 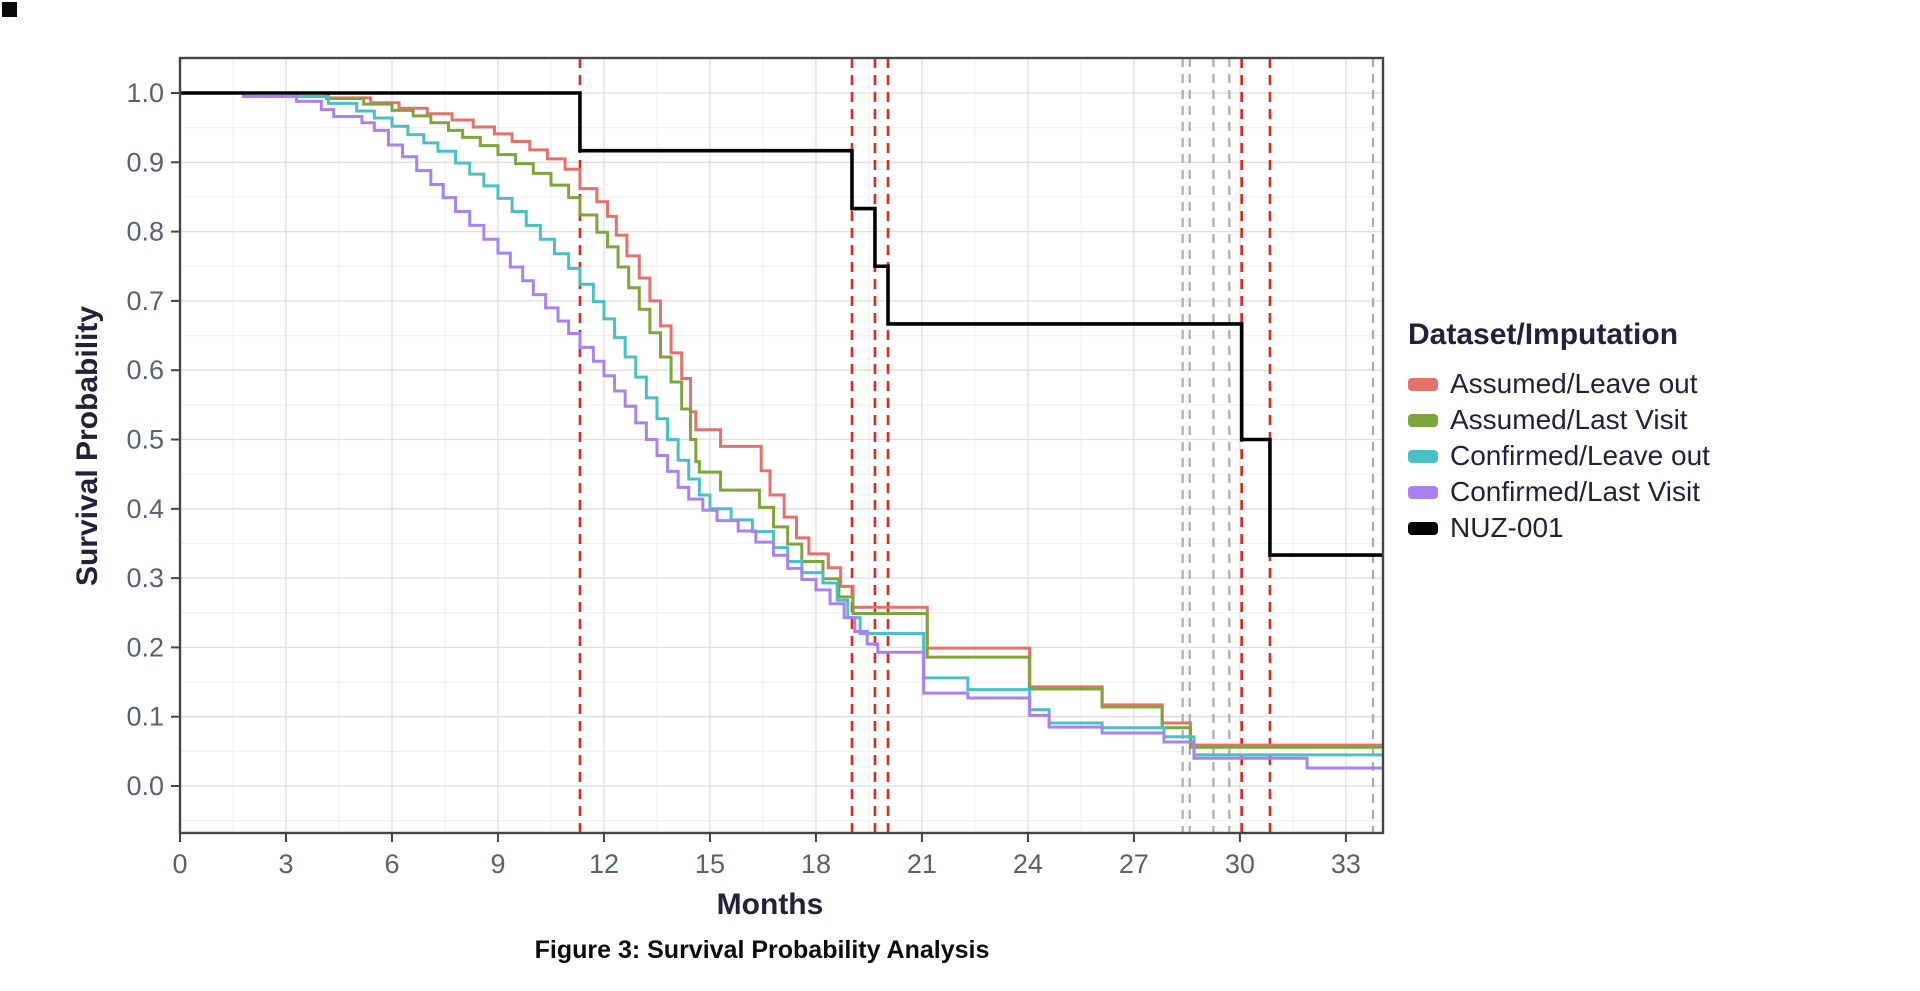 What do you see at coordinates (145, 578) in the screenshot?
I see `y-tick-label: 0.3` at bounding box center [145, 578].